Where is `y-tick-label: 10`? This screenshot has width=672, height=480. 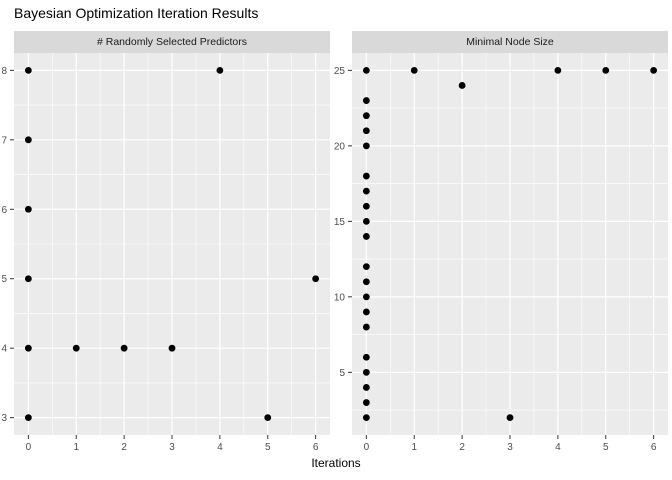
y-tick-label: 10 is located at coordinates (340, 297).